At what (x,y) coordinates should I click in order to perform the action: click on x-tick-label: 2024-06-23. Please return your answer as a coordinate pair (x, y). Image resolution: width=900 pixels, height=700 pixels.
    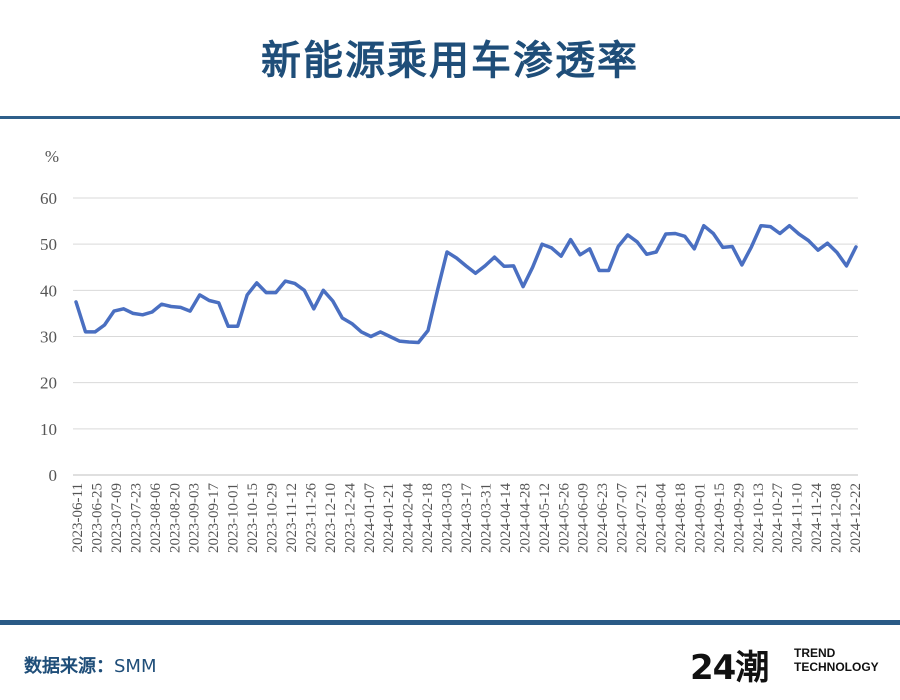
    Looking at the image, I should click on (603, 518).